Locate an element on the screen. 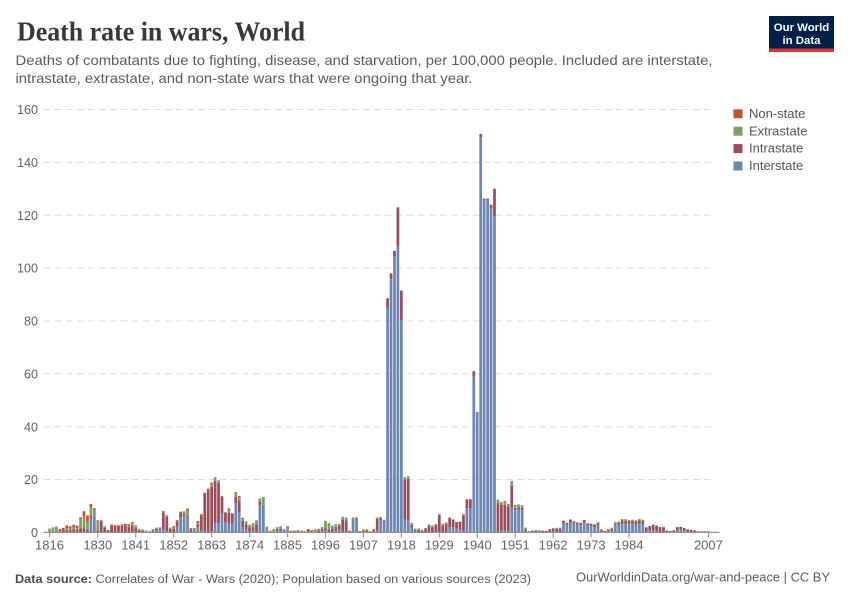 The width and height of the screenshot is (850, 600). svg-text: in Data is located at coordinates (802, 41).